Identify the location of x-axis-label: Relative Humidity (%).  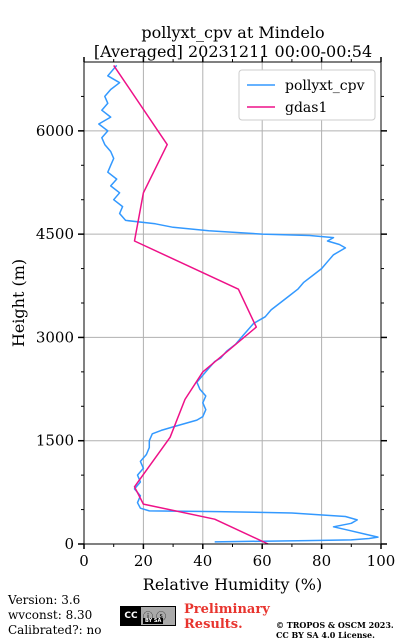
(232, 584).